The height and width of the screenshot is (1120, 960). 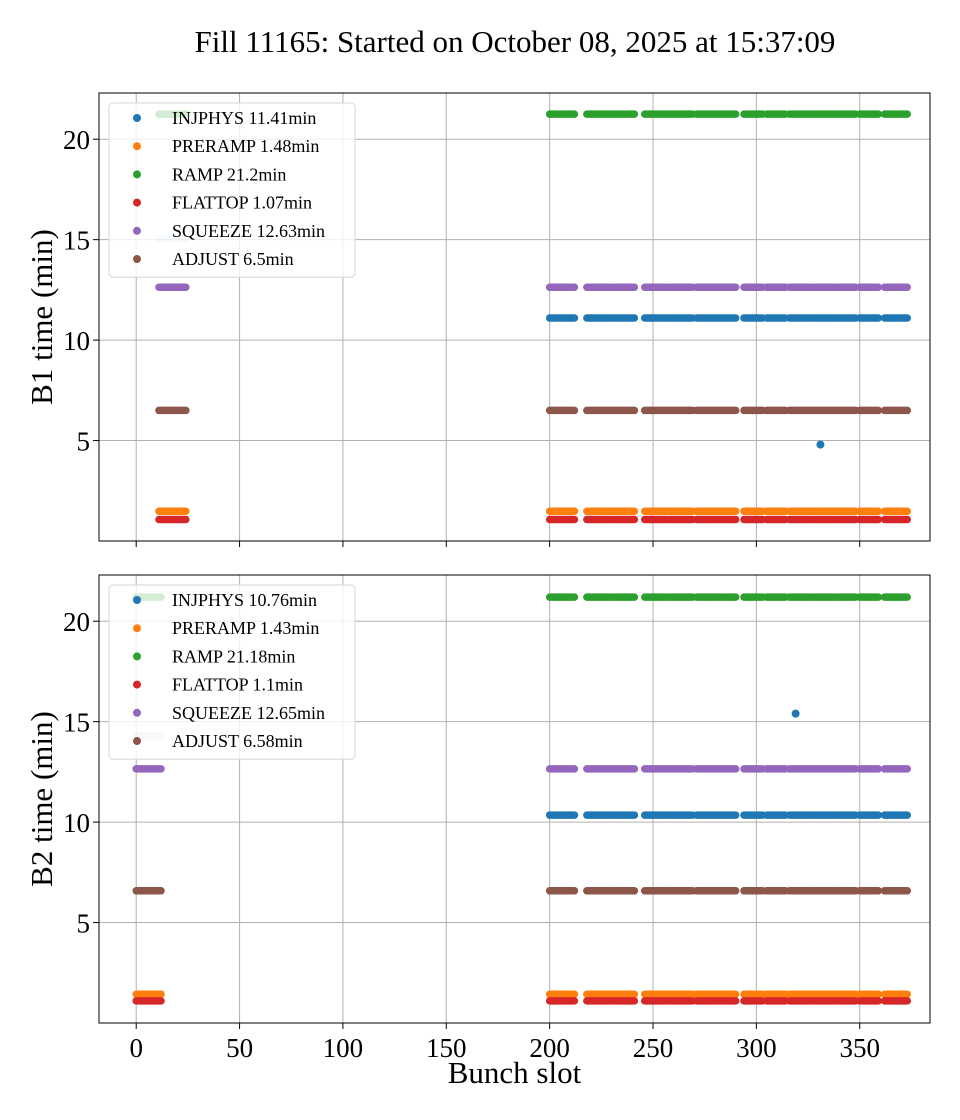 What do you see at coordinates (229, 174) in the screenshot?
I see `legend-label: RAMP 21.2min` at bounding box center [229, 174].